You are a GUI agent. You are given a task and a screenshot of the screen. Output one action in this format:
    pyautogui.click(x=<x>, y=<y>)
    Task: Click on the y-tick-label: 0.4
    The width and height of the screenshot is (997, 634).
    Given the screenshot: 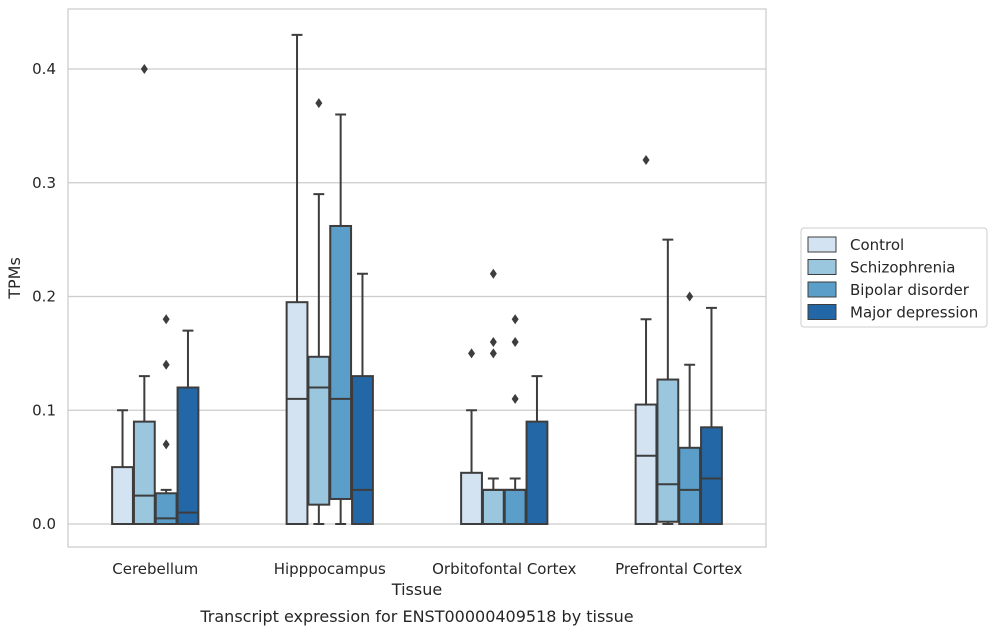 What is the action you would take?
    pyautogui.click(x=44, y=69)
    